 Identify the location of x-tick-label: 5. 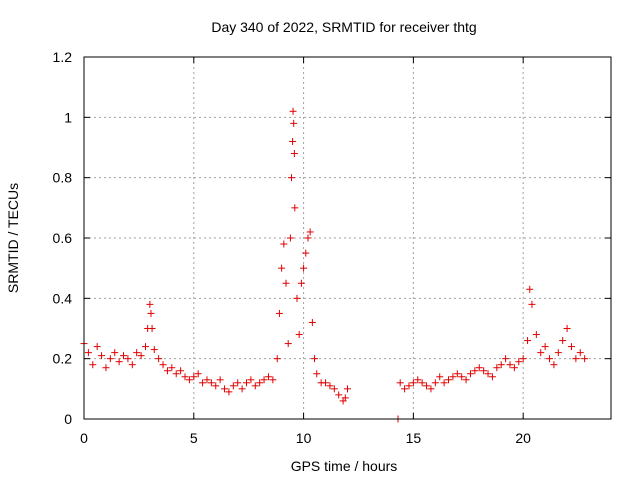
(194, 438).